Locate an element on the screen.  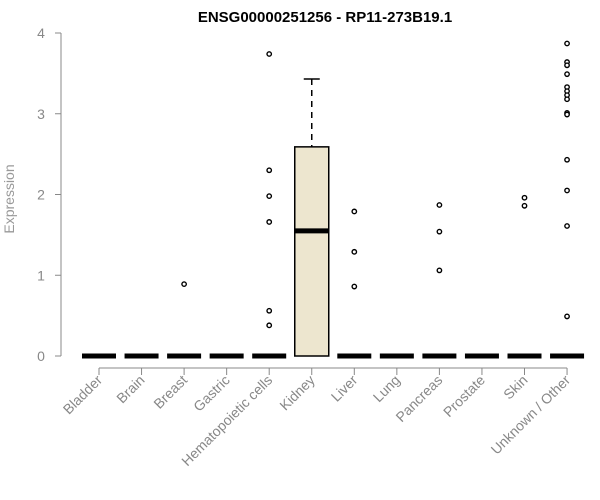
x-category-label: Brain is located at coordinates (130, 389).